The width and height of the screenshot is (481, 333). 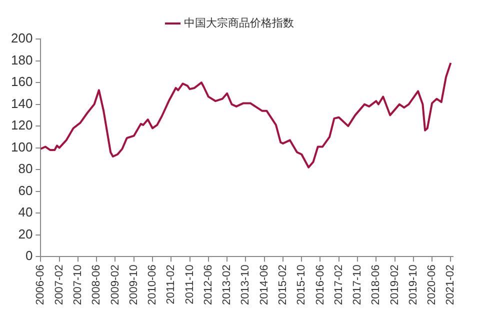 What do you see at coordinates (264, 285) in the screenshot?
I see `x-tick-label: 2014-06` at bounding box center [264, 285].